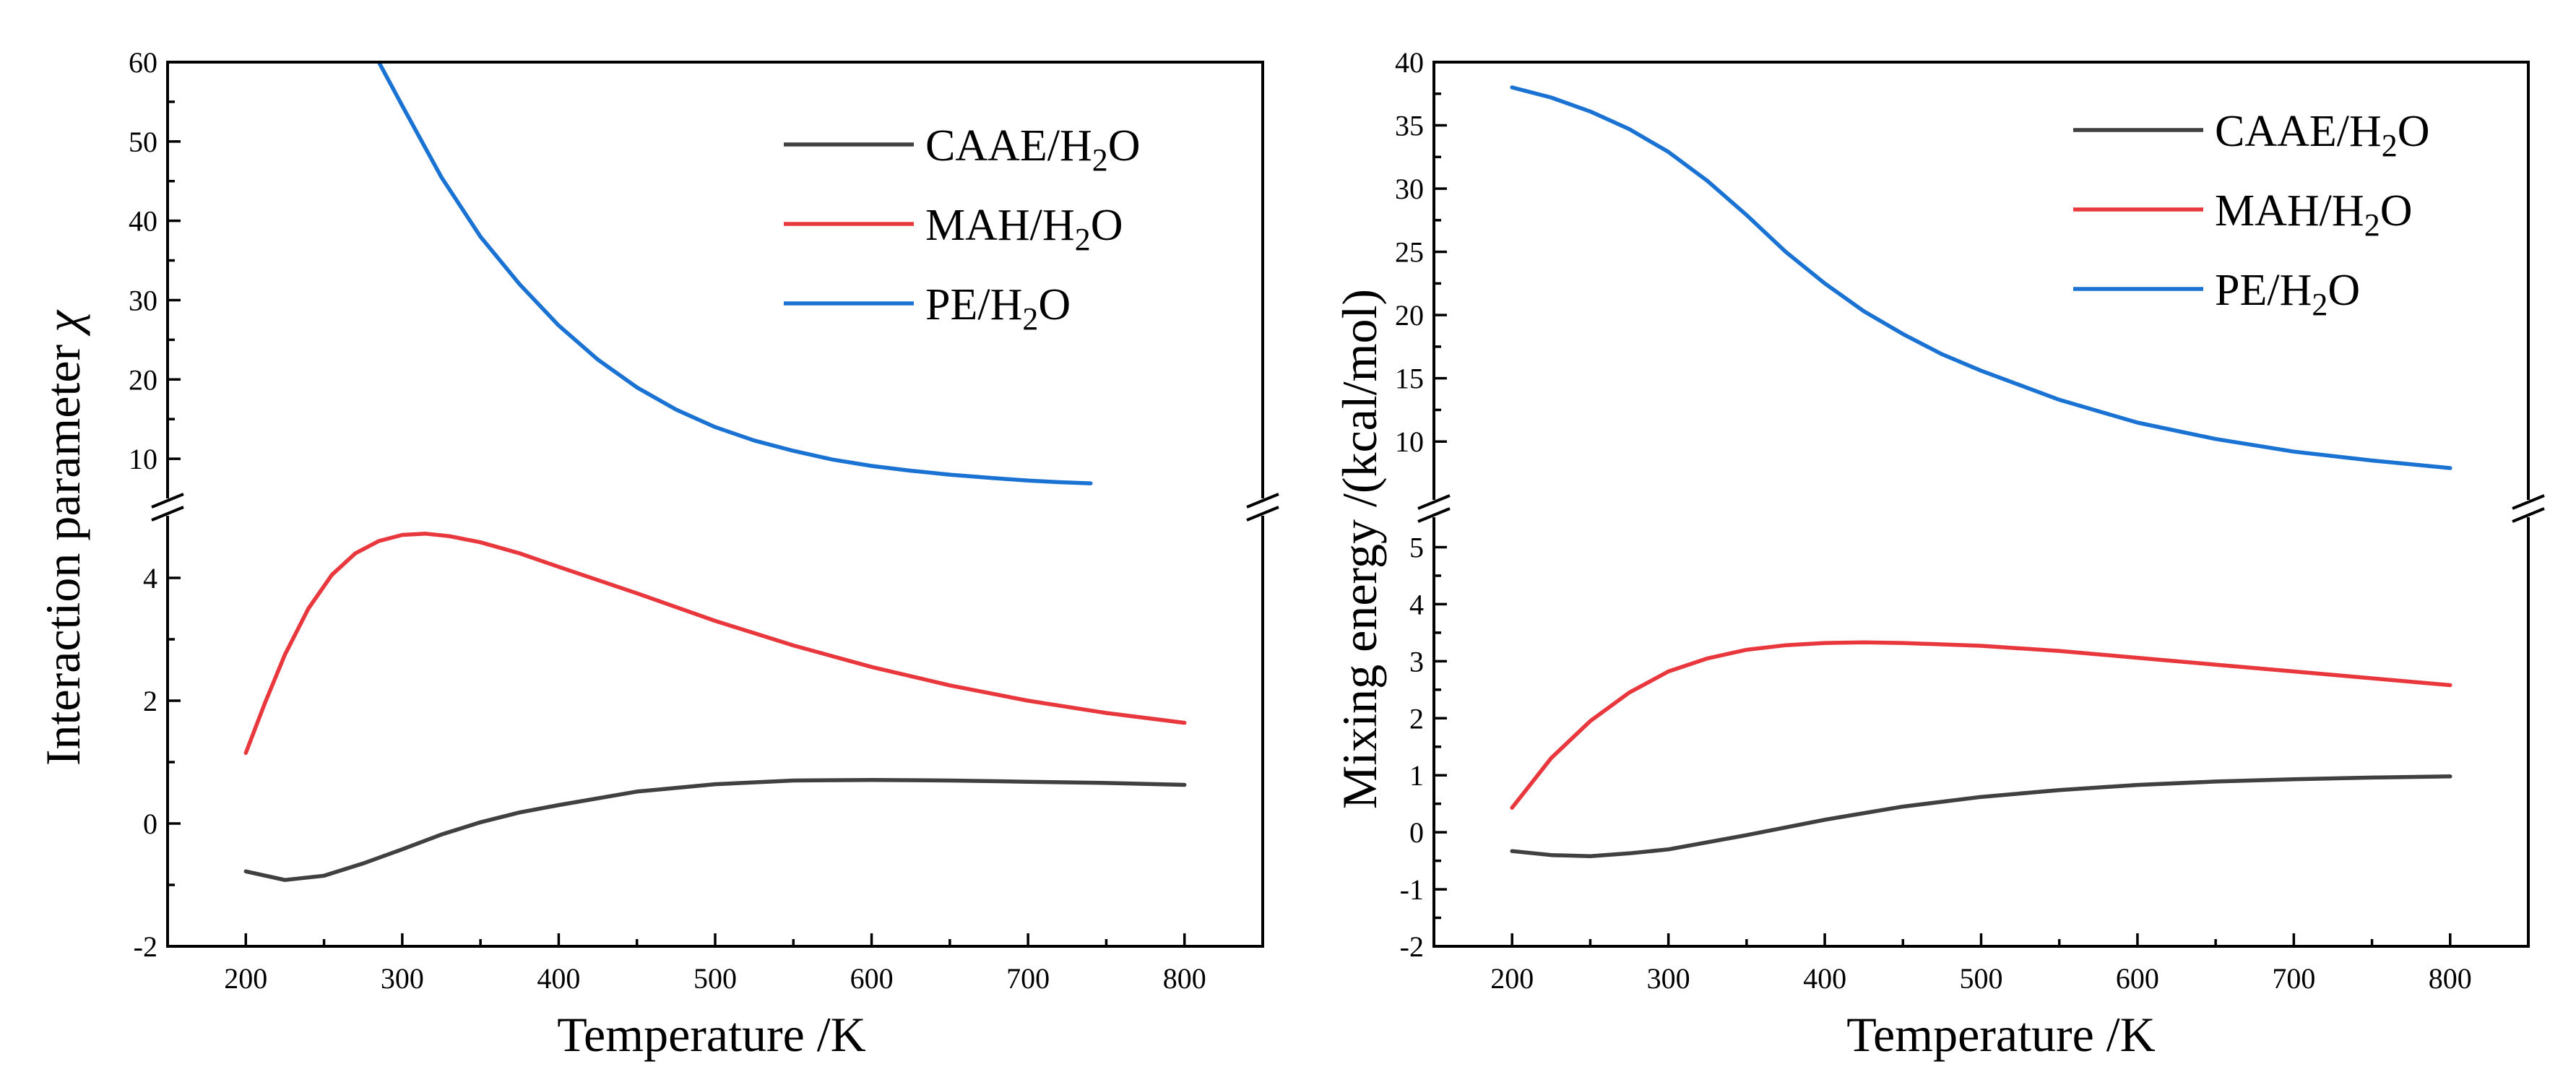  Describe the element at coordinates (1416, 547) in the screenshot. I see `y-tick-label: 5` at that location.